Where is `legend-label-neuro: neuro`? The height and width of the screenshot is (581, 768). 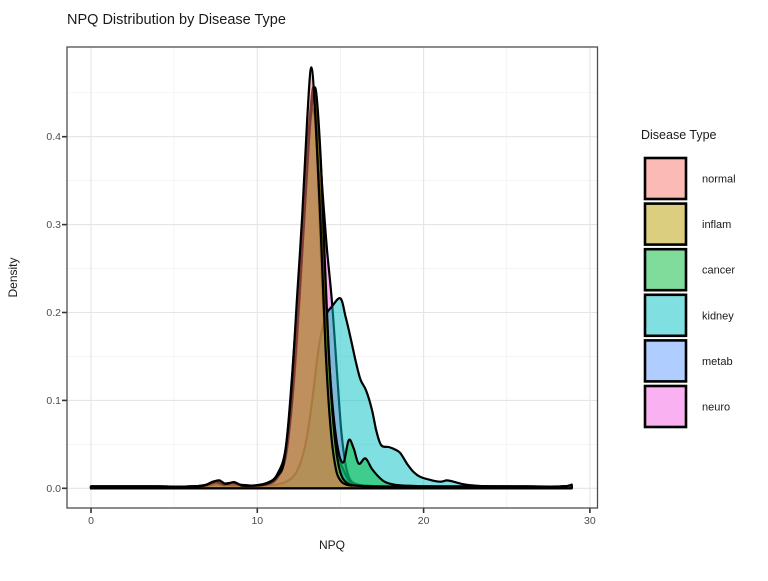 legend-label-neuro: neuro is located at coordinates (716, 408).